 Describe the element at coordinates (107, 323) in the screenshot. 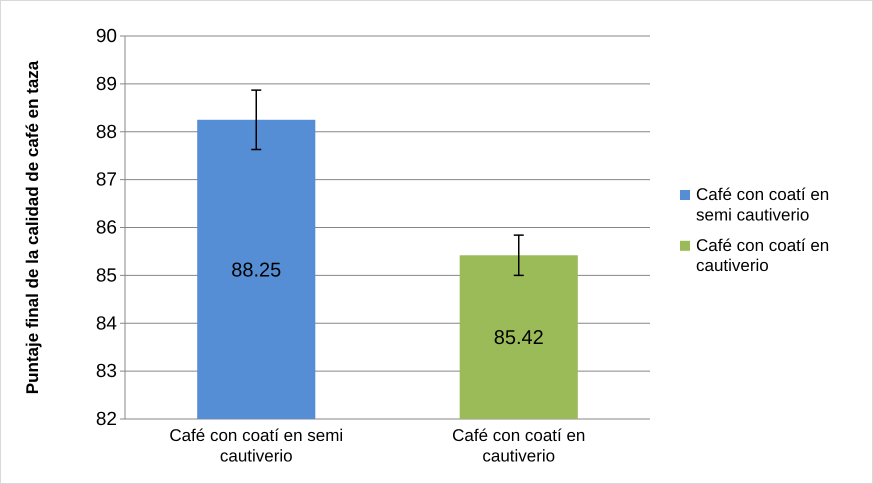

I see `y-tick-label: 84` at that location.